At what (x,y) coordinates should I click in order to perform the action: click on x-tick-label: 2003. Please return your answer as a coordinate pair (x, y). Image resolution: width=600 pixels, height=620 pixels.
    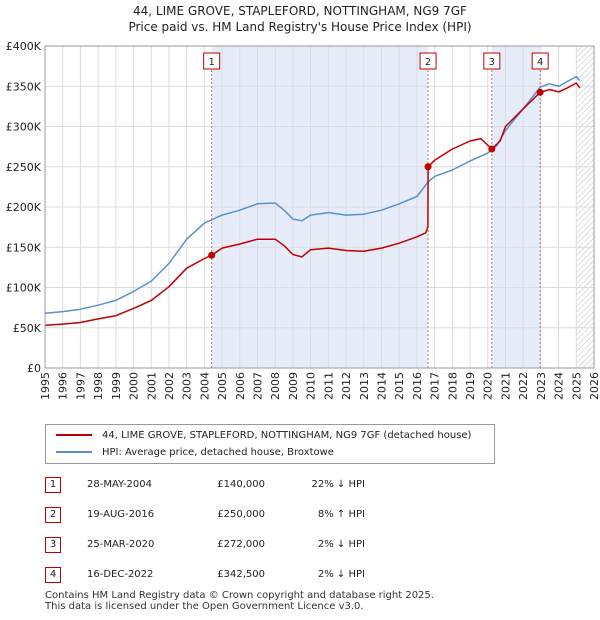
    Looking at the image, I should click on (187, 386).